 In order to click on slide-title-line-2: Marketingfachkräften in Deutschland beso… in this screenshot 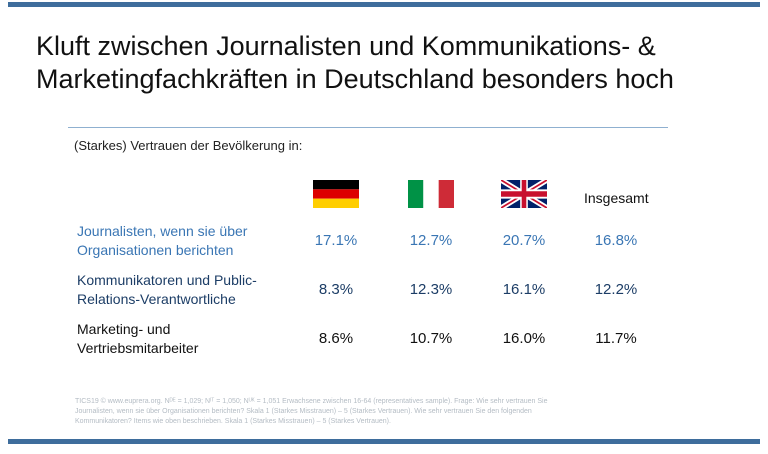, I will do `click(355, 79)`.